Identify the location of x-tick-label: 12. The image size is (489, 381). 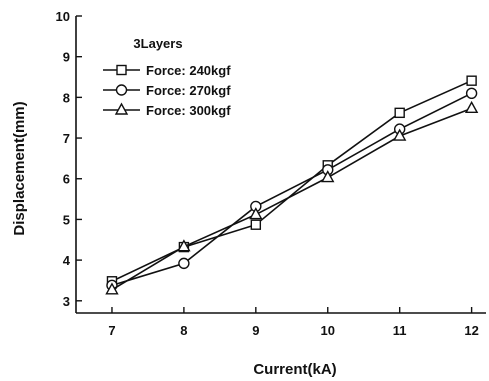
(471, 330).